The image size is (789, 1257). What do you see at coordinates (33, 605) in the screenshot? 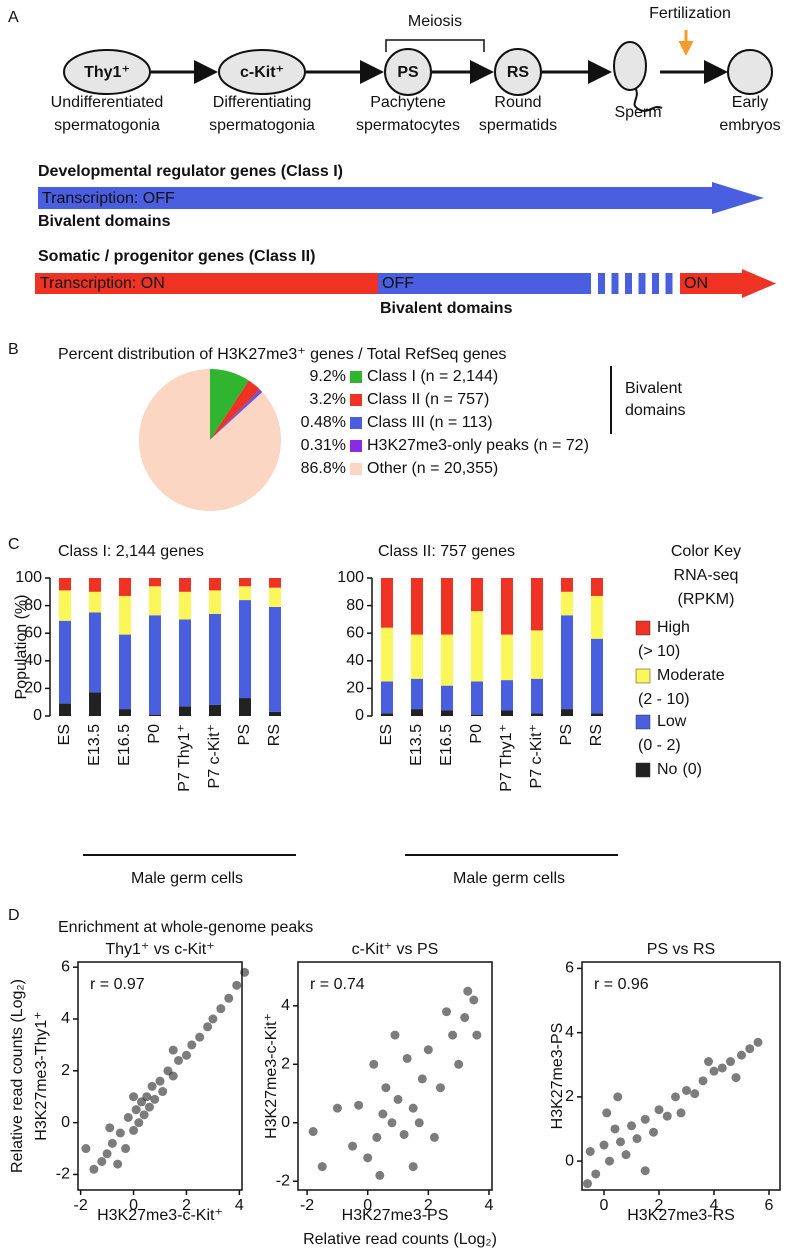
I see `y-tick-label: 80` at bounding box center [33, 605].